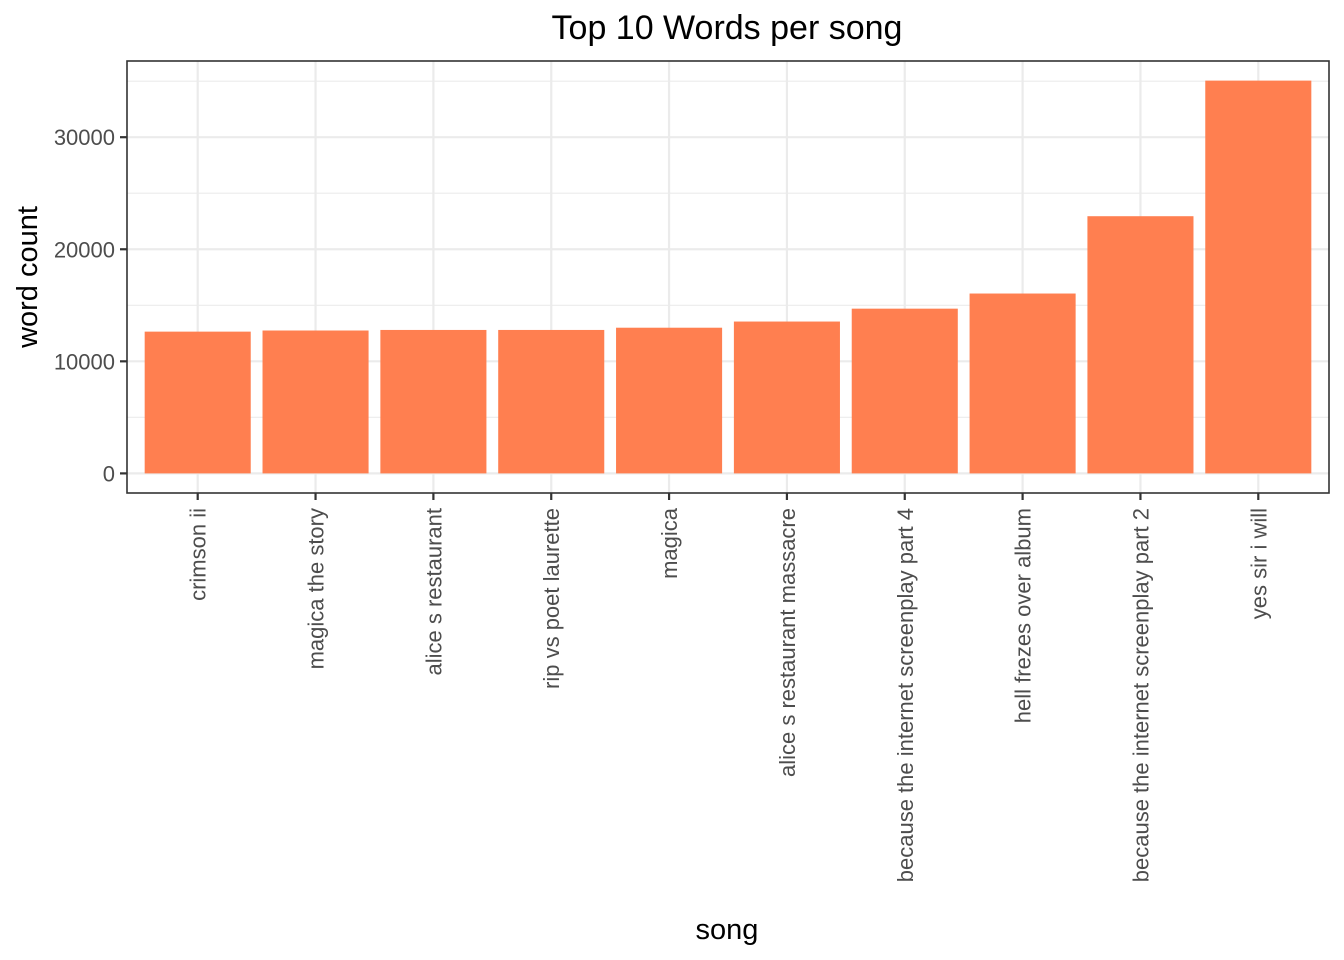 The width and height of the screenshot is (1344, 960). I want to click on x-tick-label: magica the story, so click(316, 588).